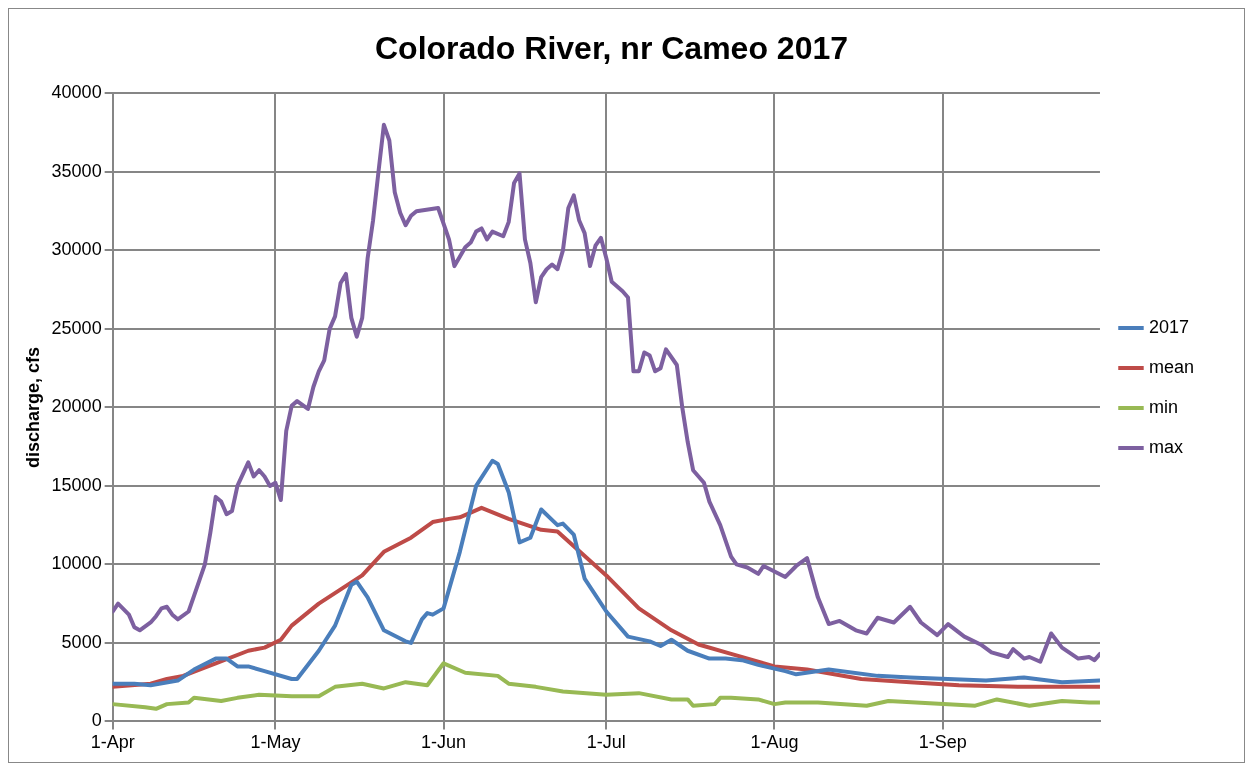  What do you see at coordinates (942, 742) in the screenshot?
I see `x-tick-label: 1-Sep` at bounding box center [942, 742].